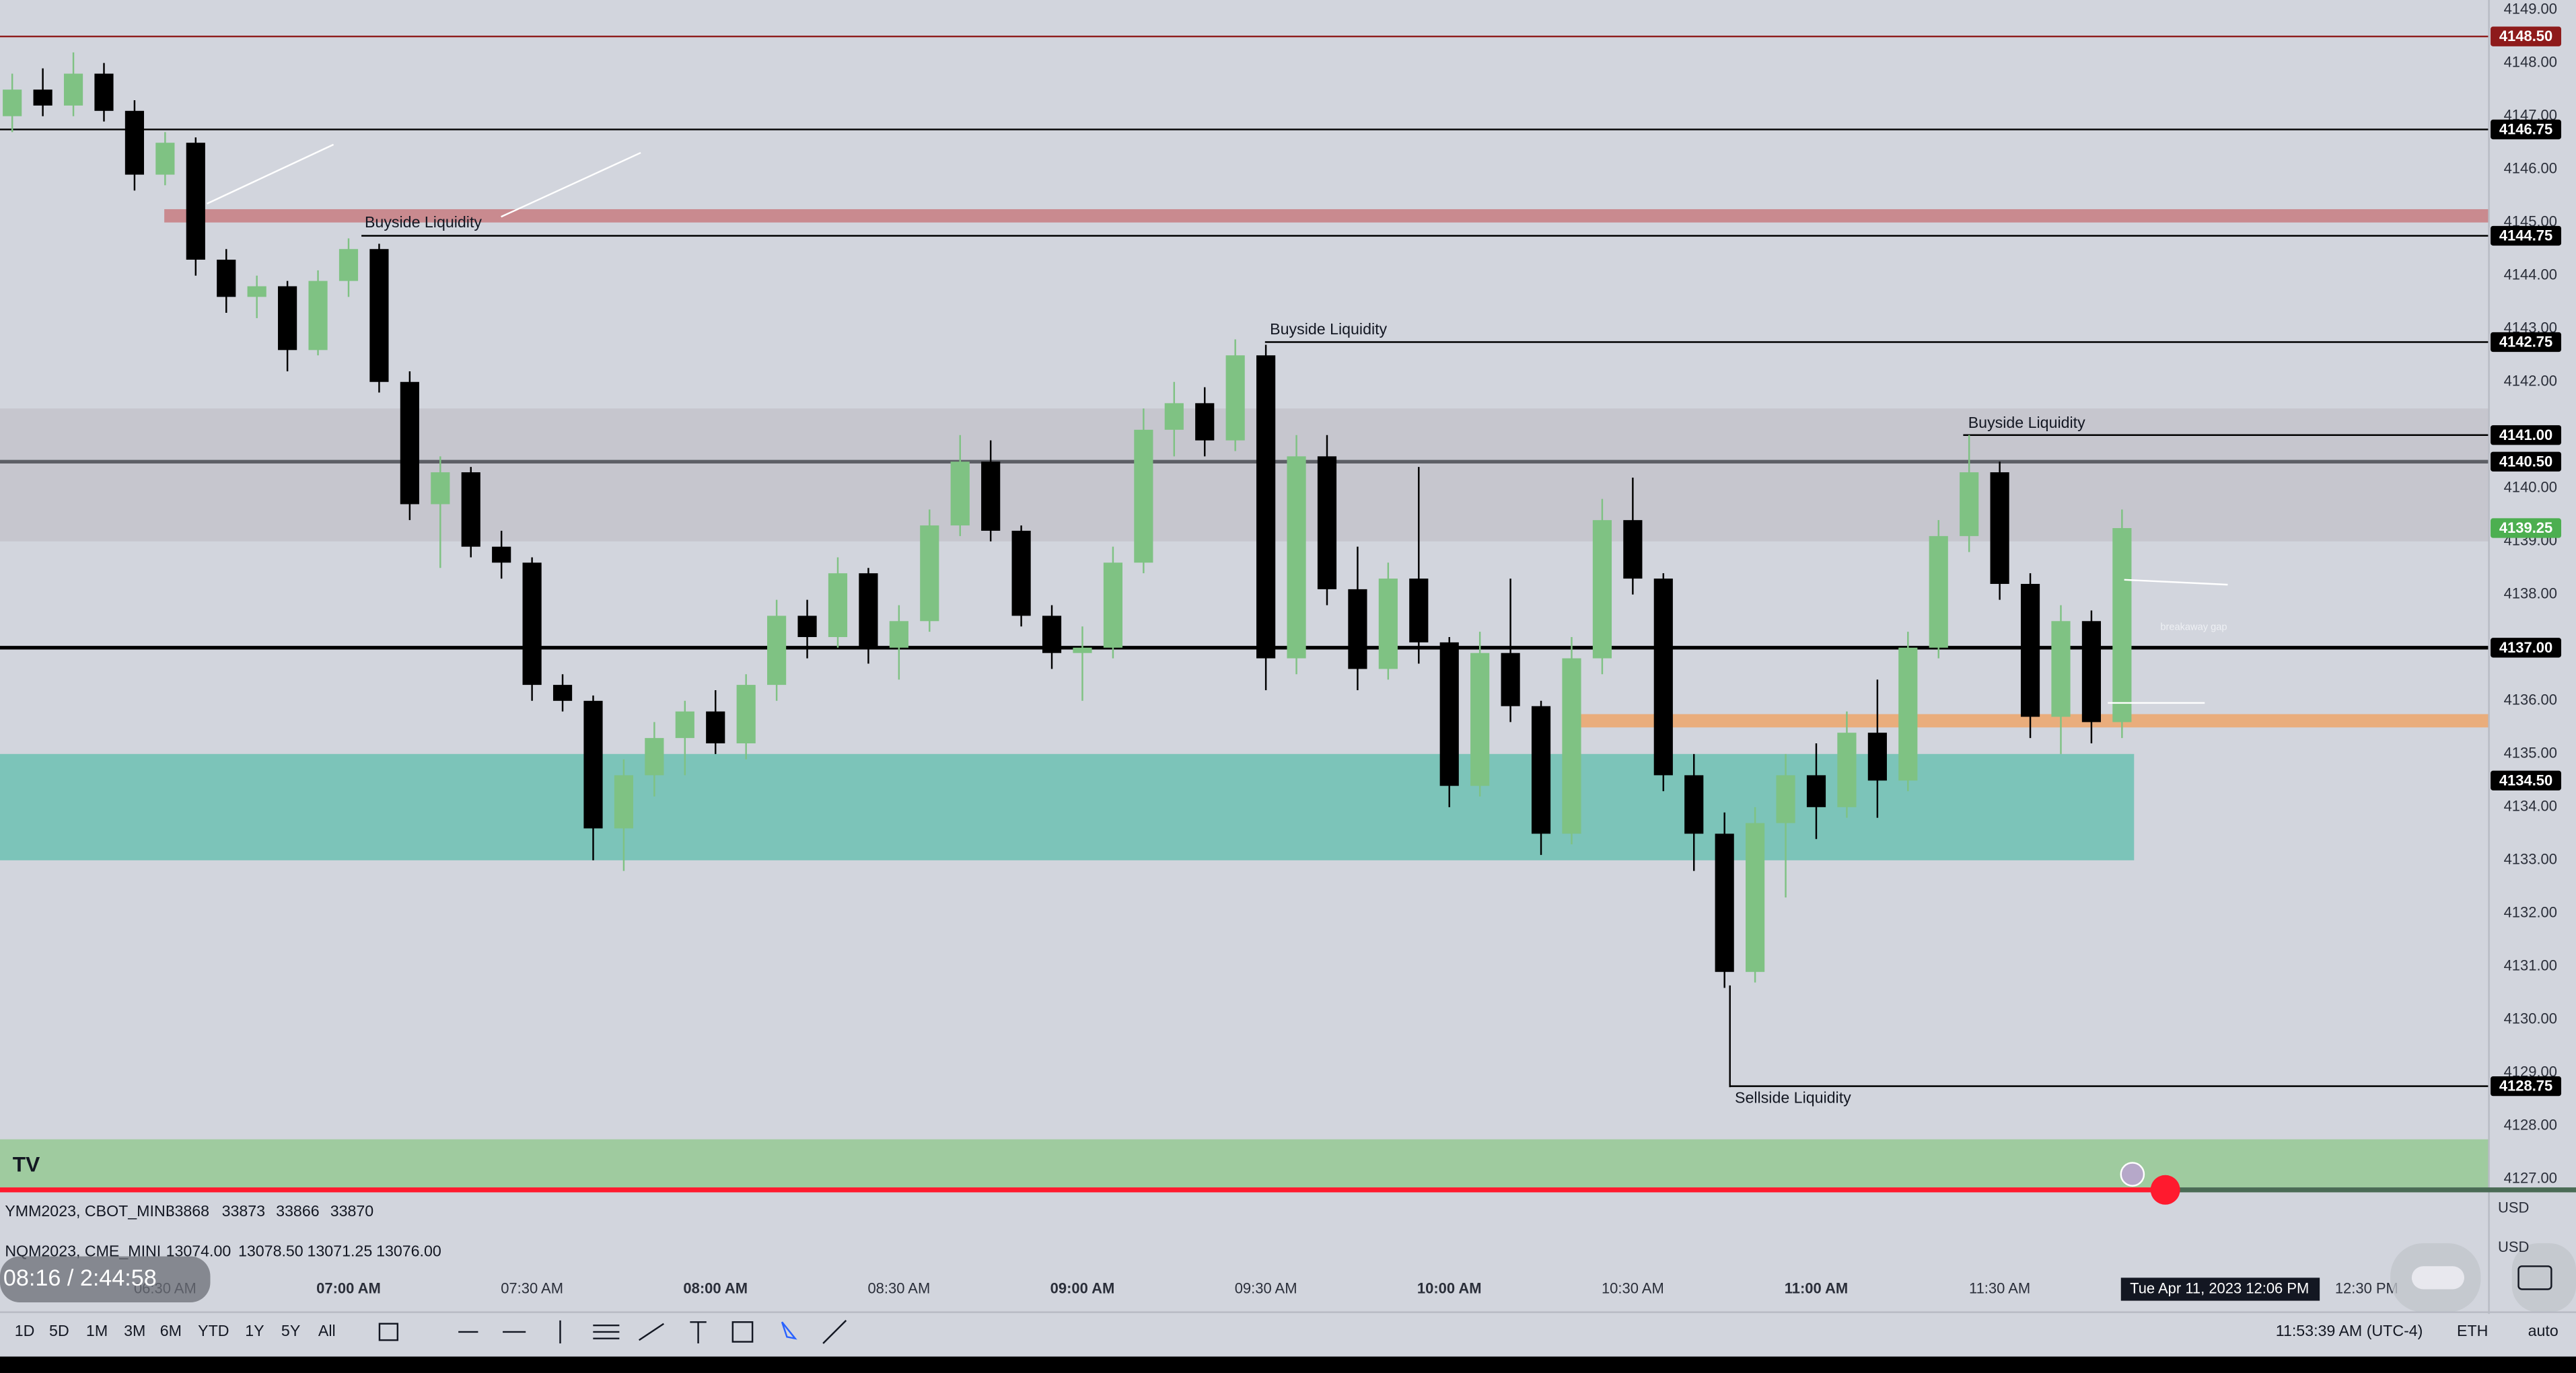 The image size is (2576, 1373). What do you see at coordinates (340, 1251) in the screenshot?
I see `legend-value: 13071.25` at bounding box center [340, 1251].